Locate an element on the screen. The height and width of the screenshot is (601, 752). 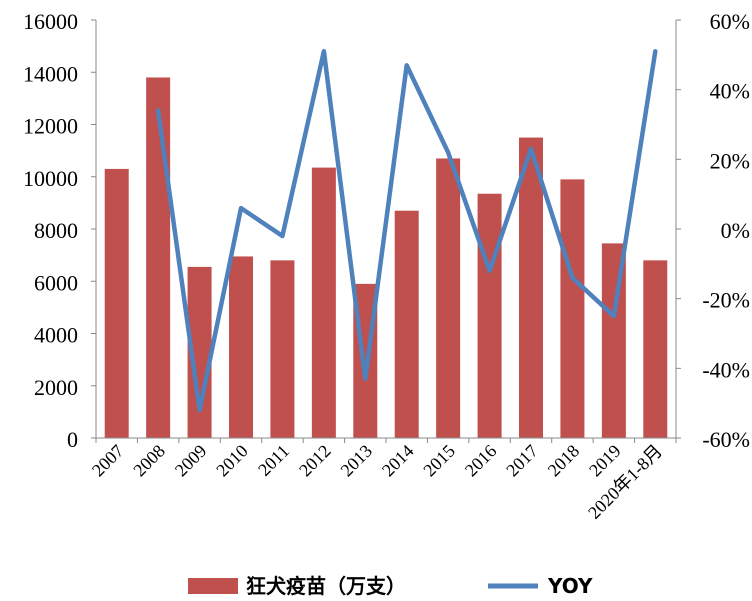
right-tick-label: 0% is located at coordinates (735, 230).